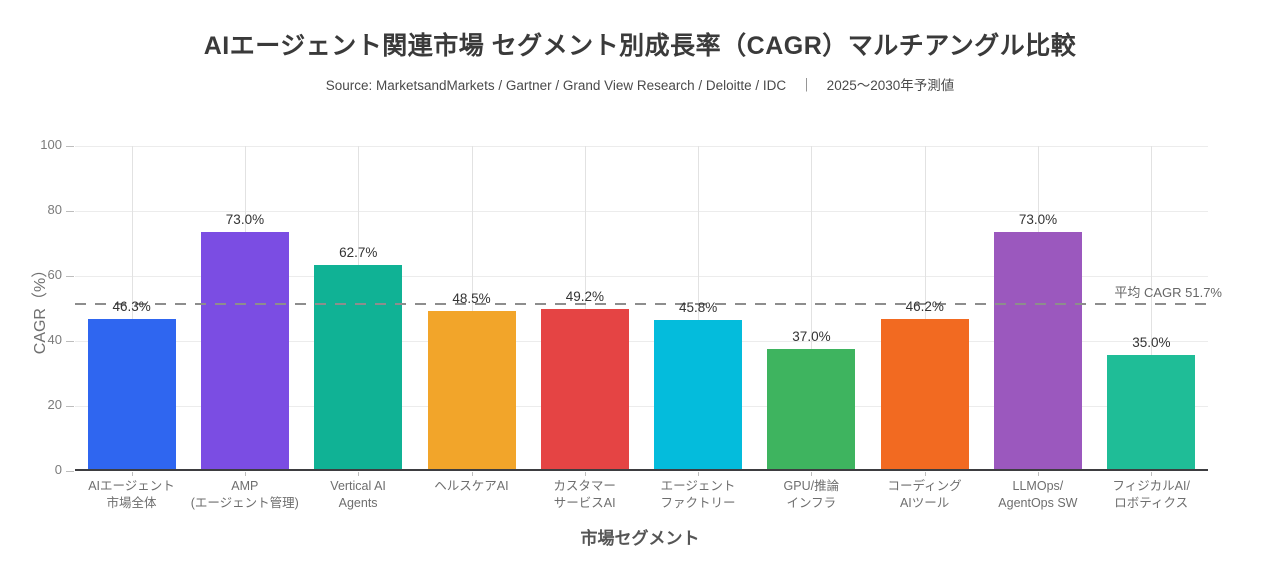 This screenshot has height=570, width=1280. I want to click on bar-value-label: 45.8%, so click(698, 308).